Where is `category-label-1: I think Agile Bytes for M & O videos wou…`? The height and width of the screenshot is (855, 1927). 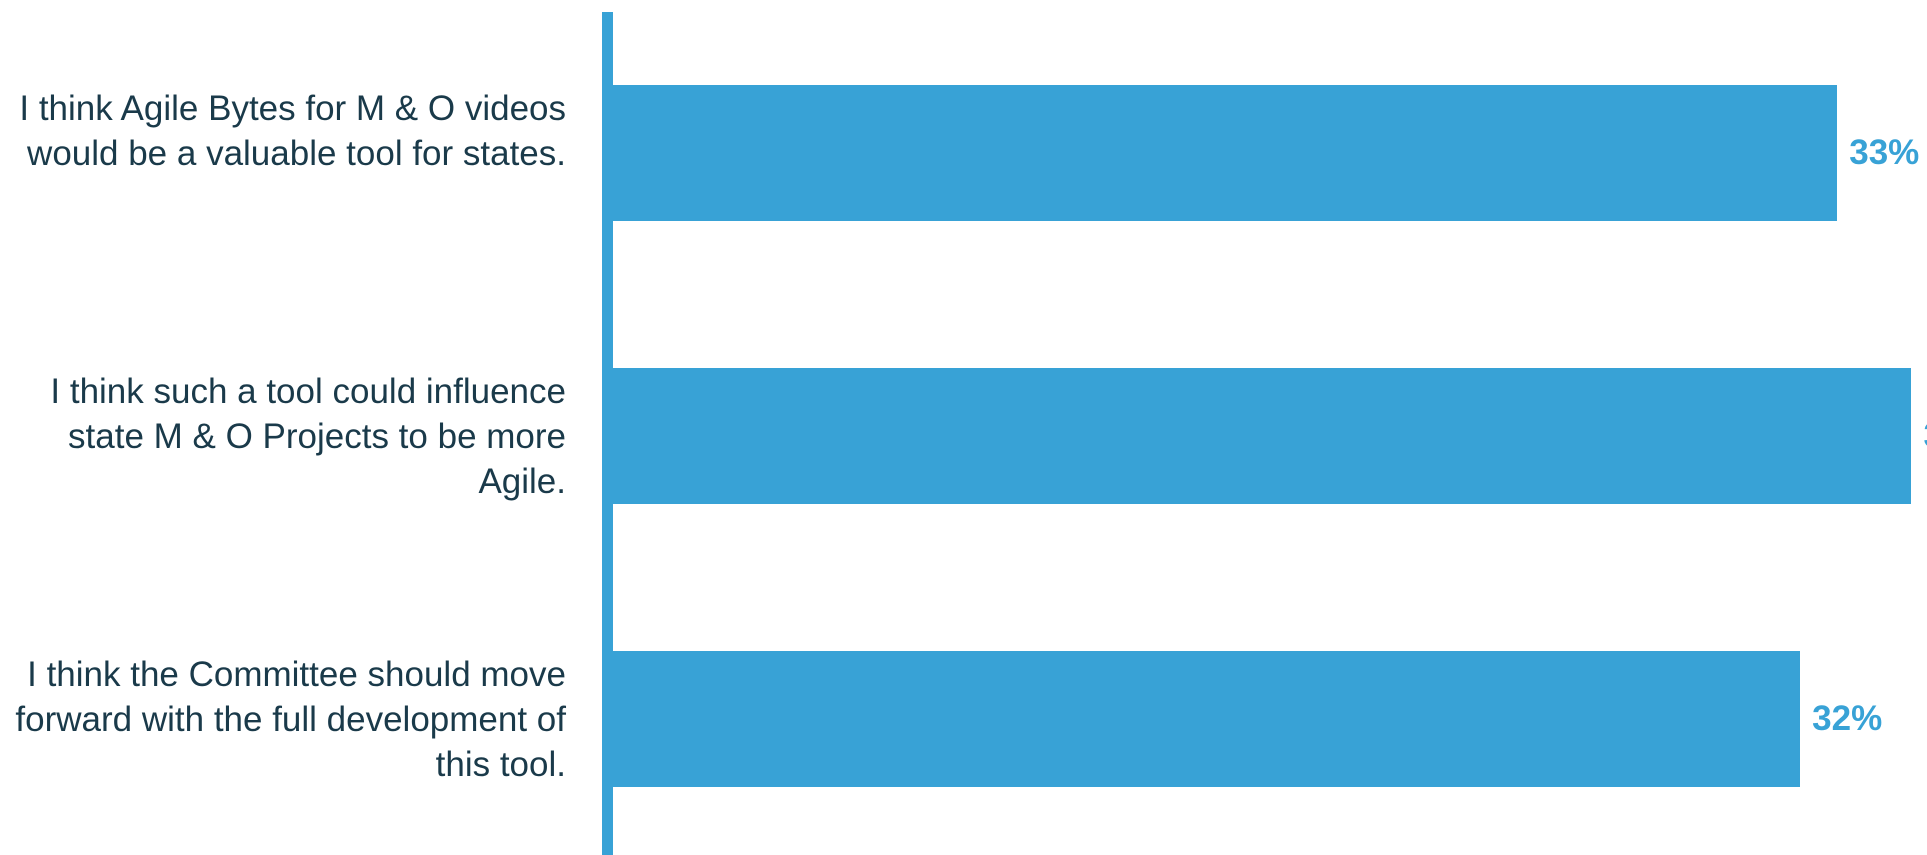
category-label-1: I think Agile Bytes for M & O videos wou… is located at coordinates (292, 131).